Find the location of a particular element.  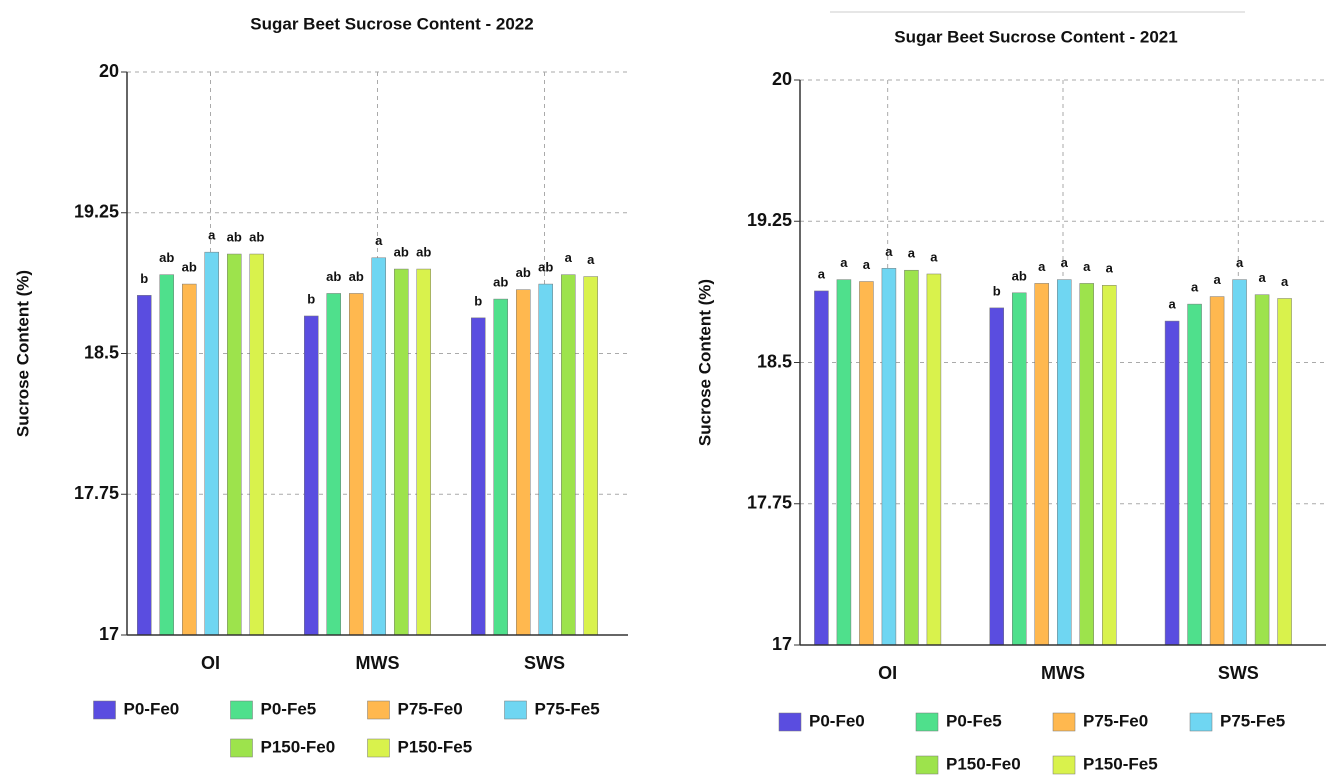

legend-label: P0-Fe0 is located at coordinates (152, 708).